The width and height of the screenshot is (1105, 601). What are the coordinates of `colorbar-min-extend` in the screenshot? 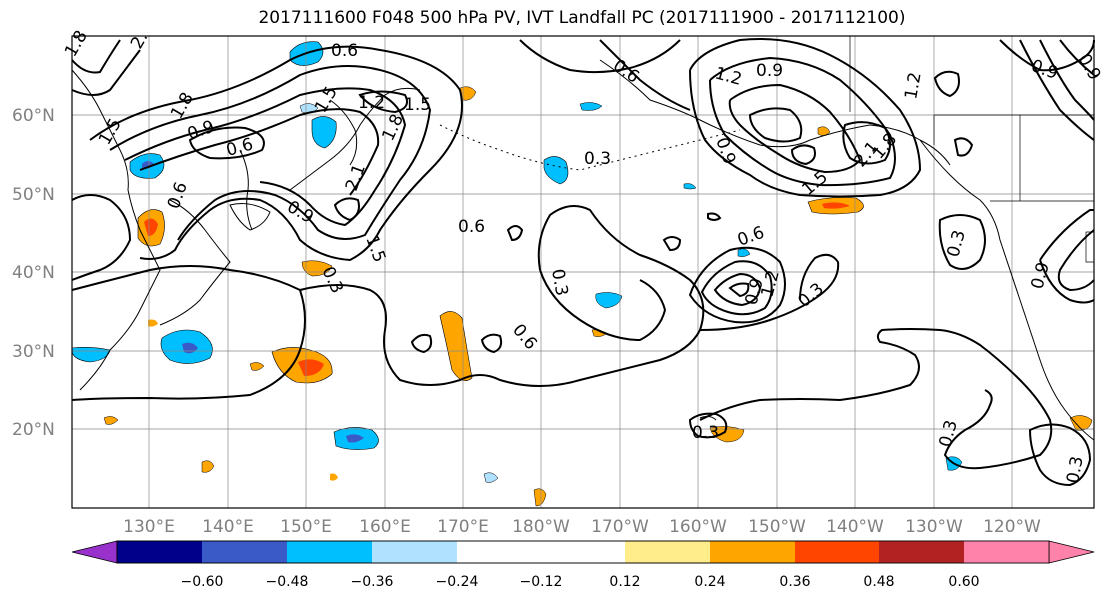 It's located at (94, 552).